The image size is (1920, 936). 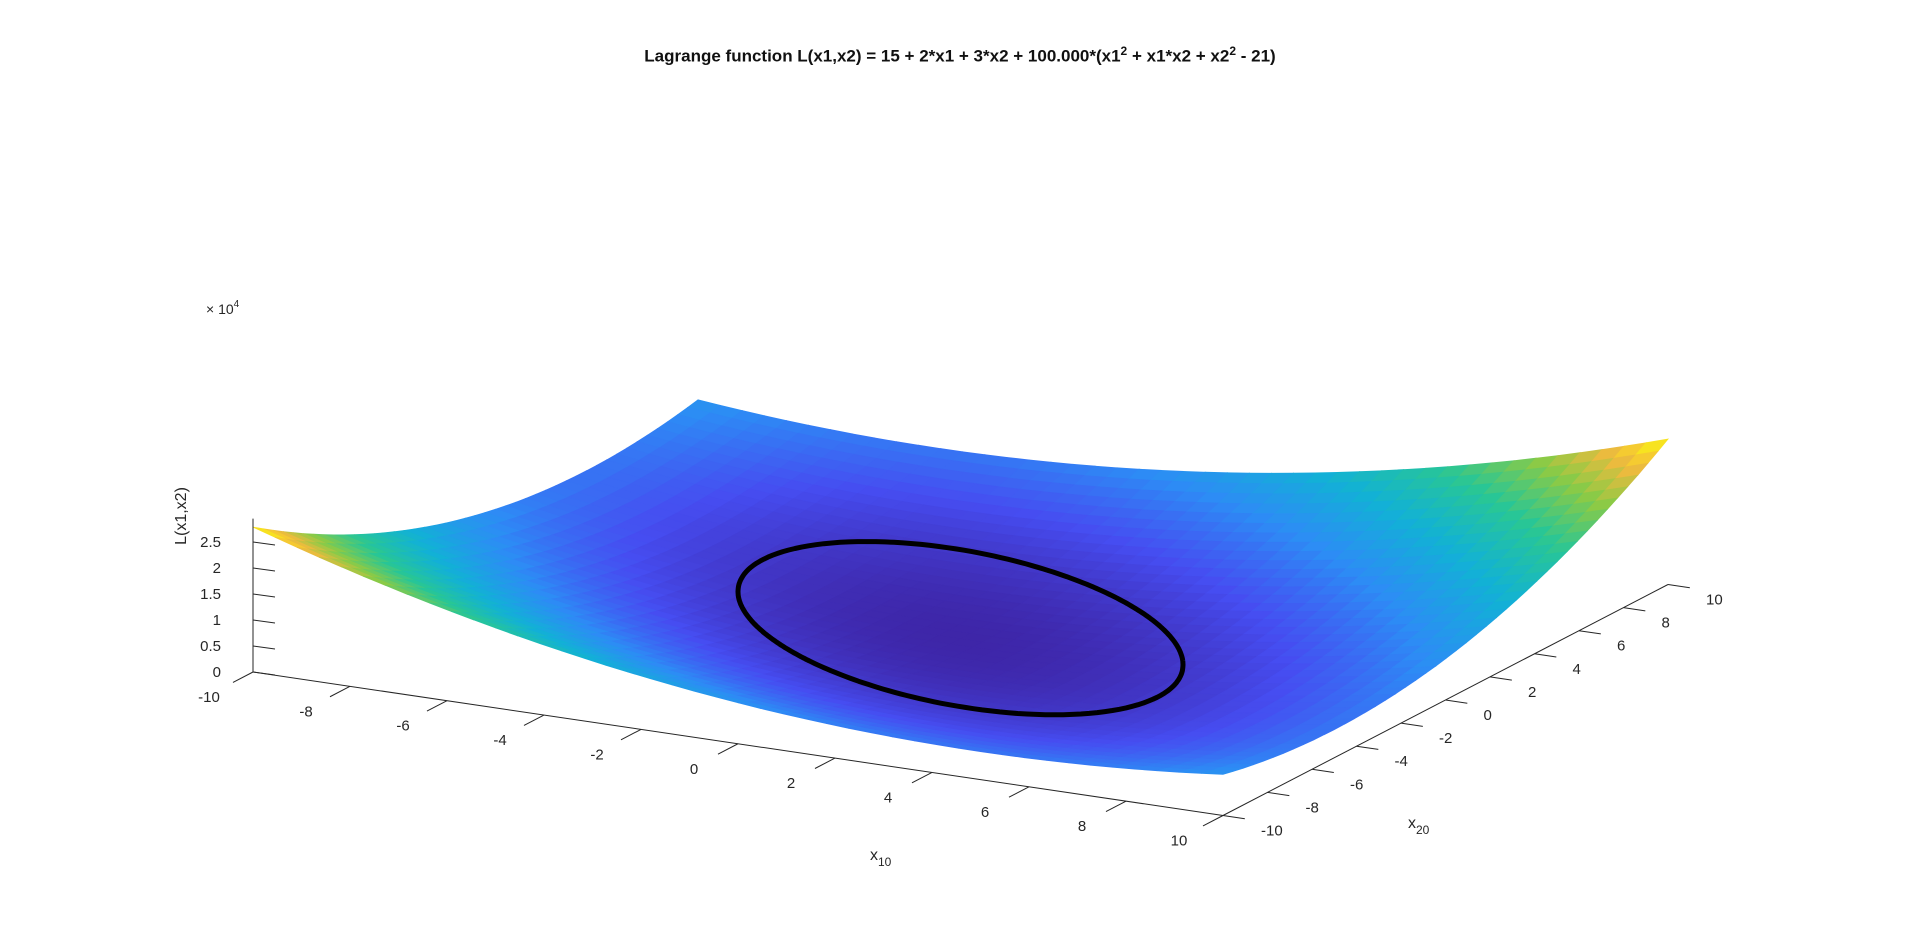 I want to click on surface-patch, so click(x=1217, y=772).